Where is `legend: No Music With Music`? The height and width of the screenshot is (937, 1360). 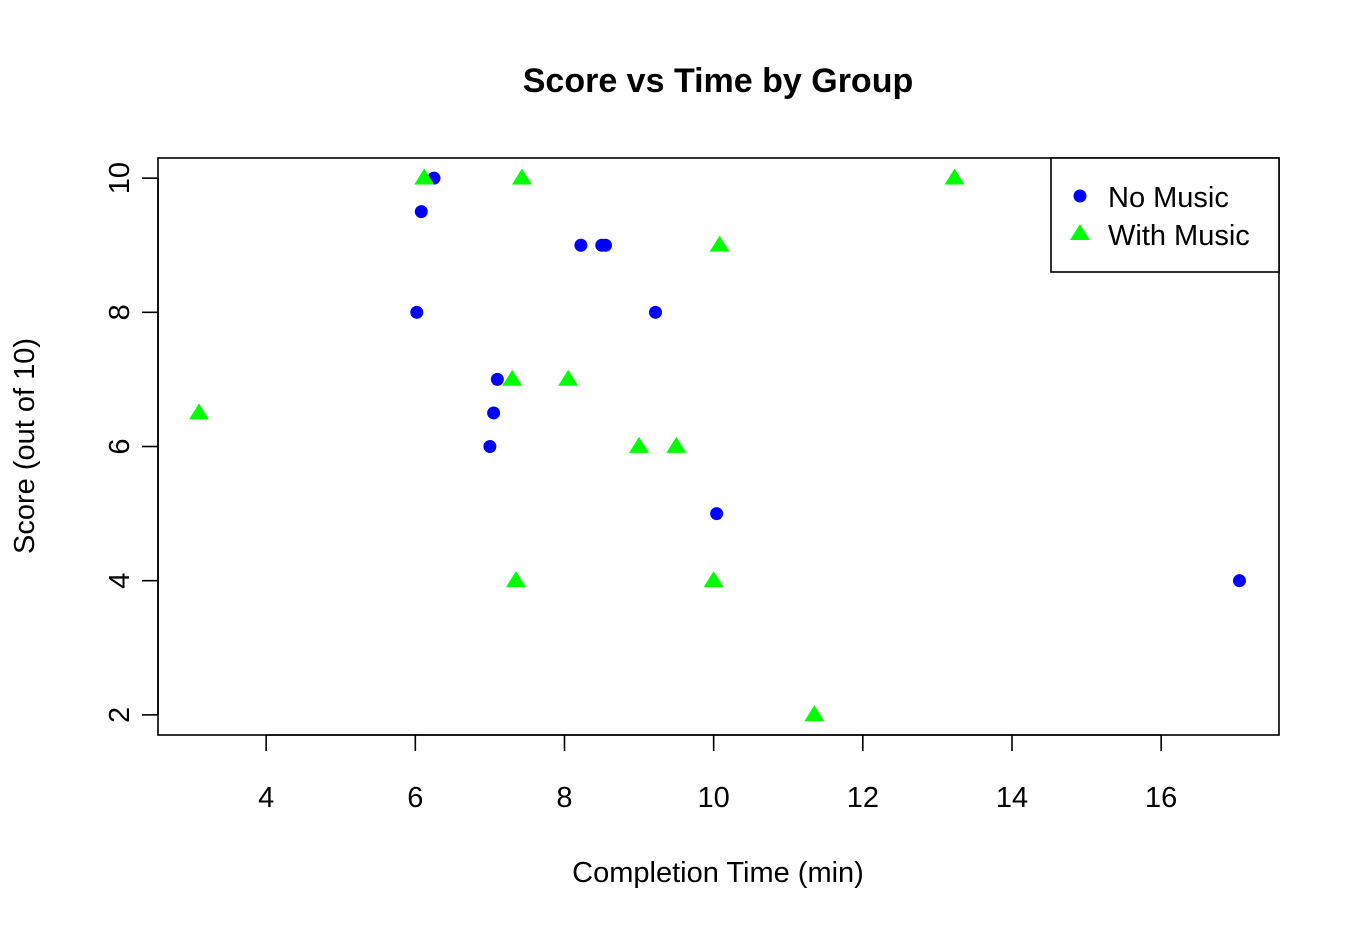 legend: No Music With Music is located at coordinates (1165, 215).